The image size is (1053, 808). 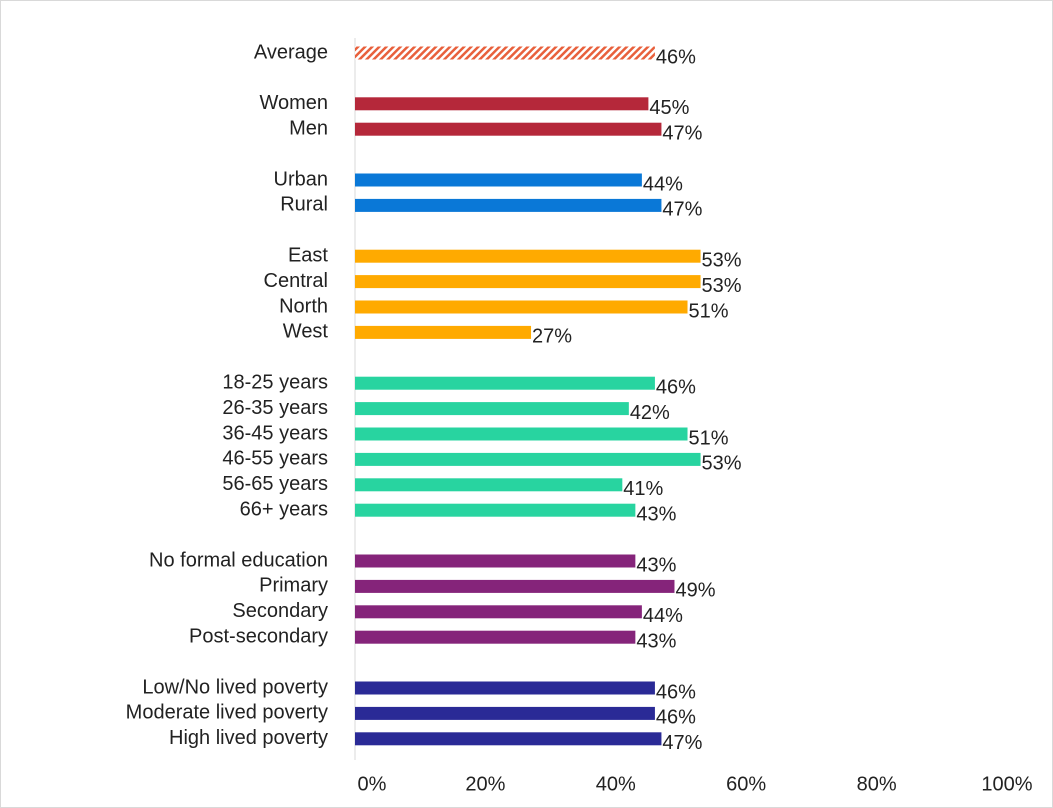 I want to click on category-label: High lived poverty, so click(x=248, y=738).